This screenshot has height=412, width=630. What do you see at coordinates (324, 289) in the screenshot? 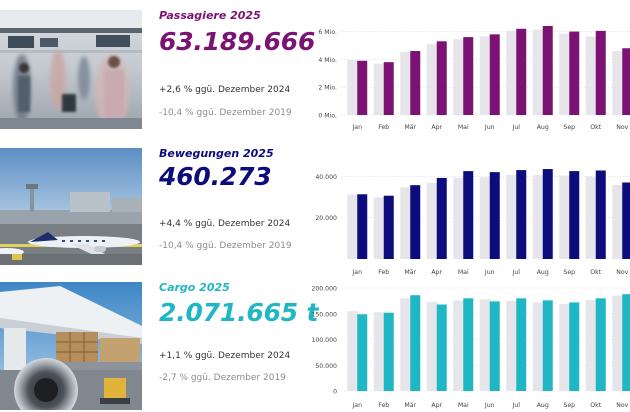
I see `y-tick-label: 200.000` at bounding box center [324, 289].